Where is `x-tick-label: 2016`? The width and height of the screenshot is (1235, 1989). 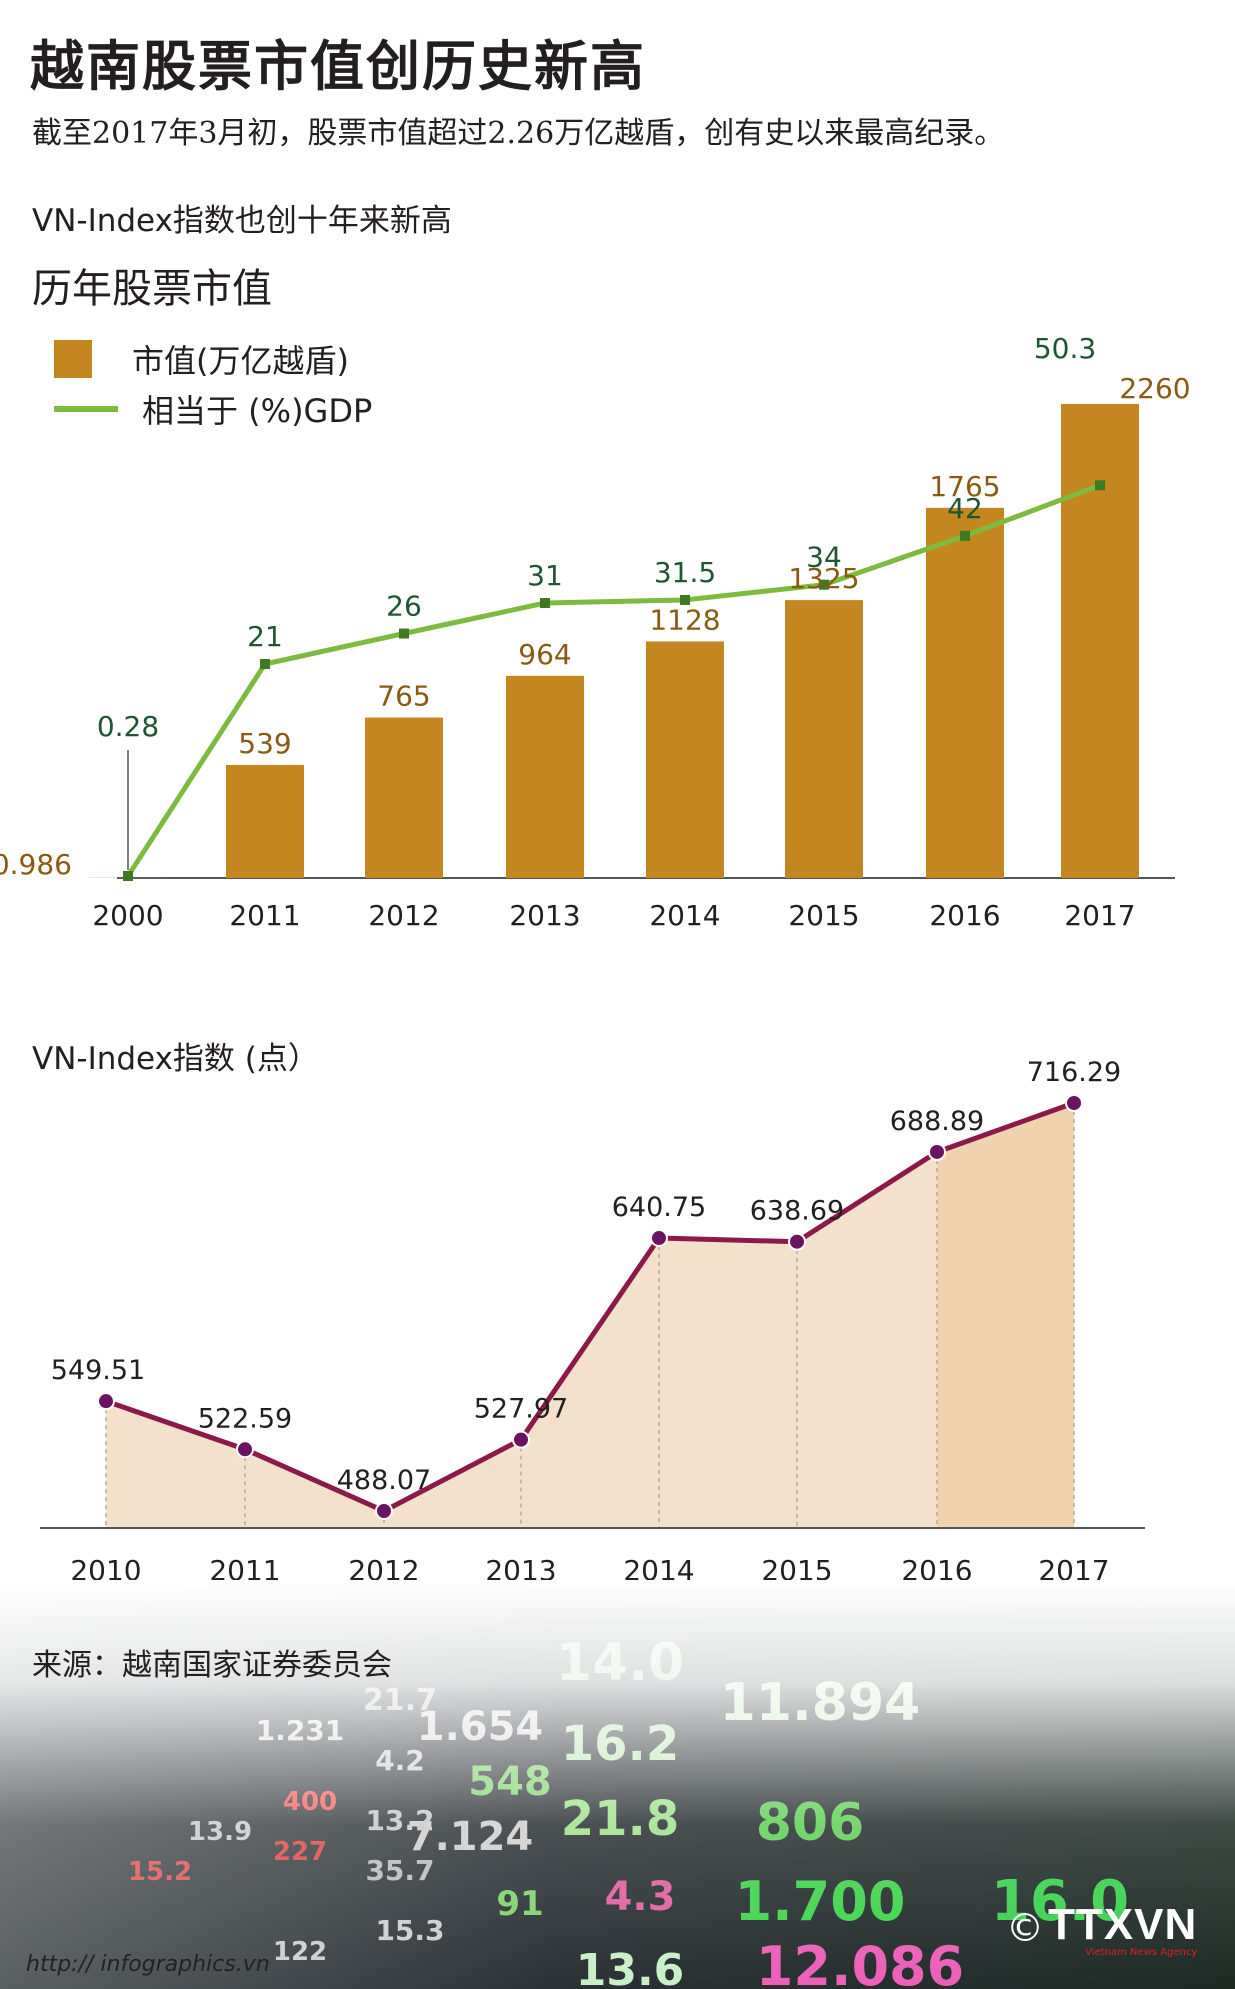
x-tick-label: 2016 is located at coordinates (964, 915).